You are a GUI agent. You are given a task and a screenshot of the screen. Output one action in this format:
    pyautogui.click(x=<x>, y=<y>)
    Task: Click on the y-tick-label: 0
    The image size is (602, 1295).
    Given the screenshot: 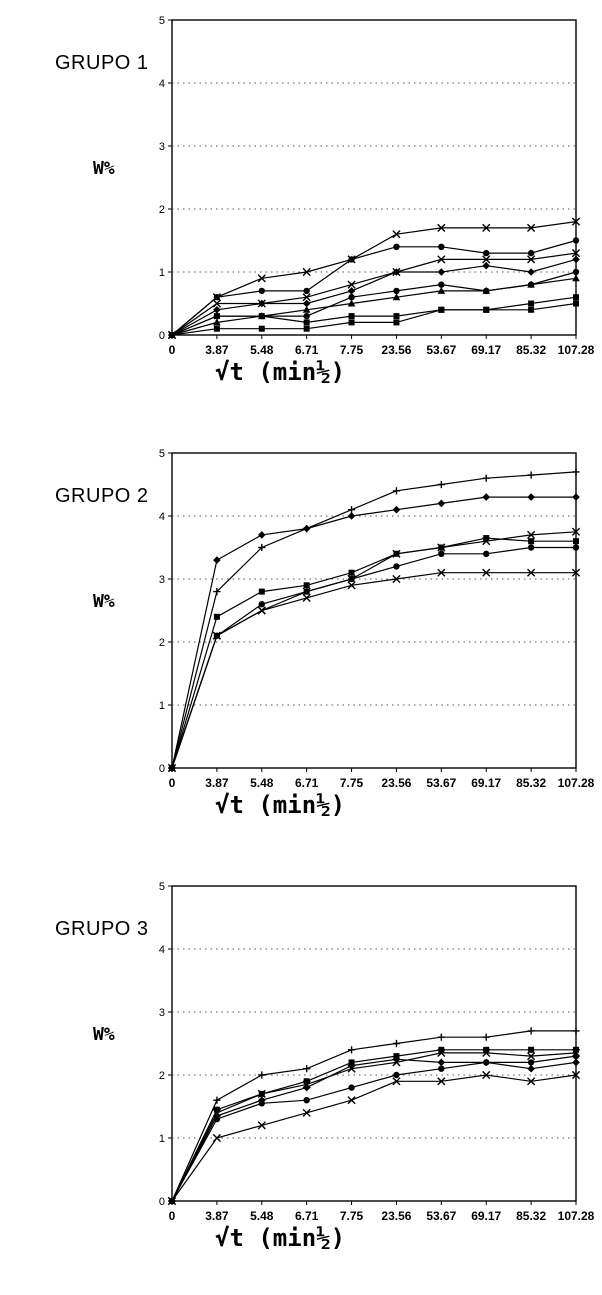 What is the action you would take?
    pyautogui.click(x=162, y=1202)
    